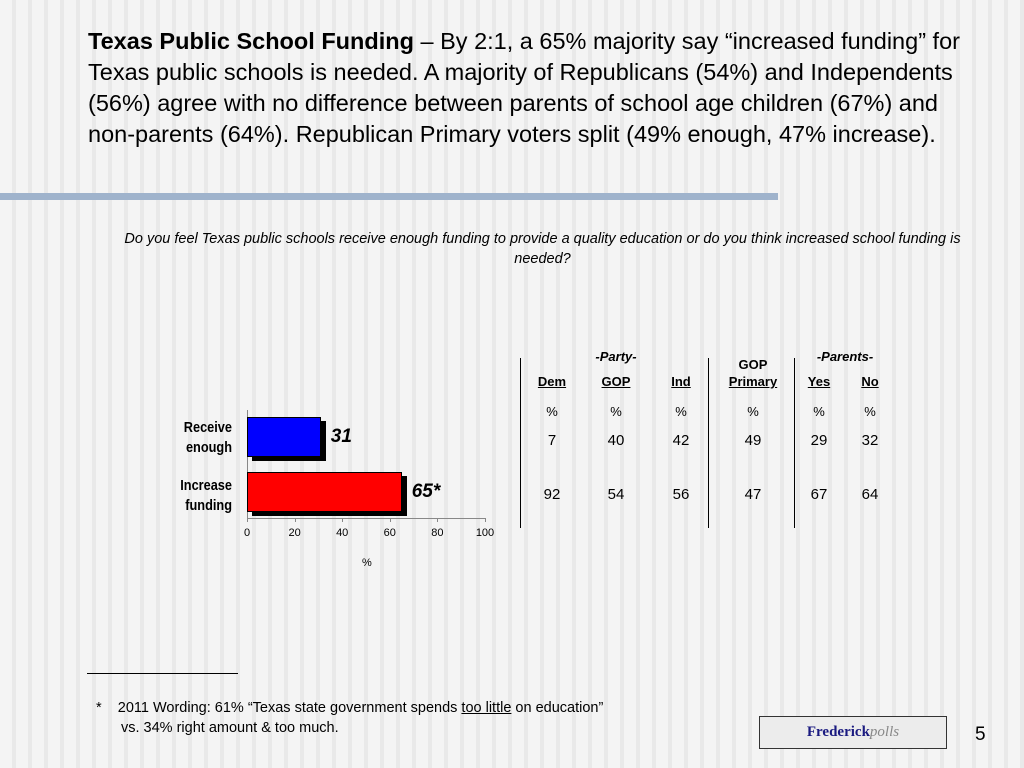 This screenshot has height=768, width=1024. Describe the element at coordinates (870, 440) in the screenshot. I see `table-cell: 32` at that location.